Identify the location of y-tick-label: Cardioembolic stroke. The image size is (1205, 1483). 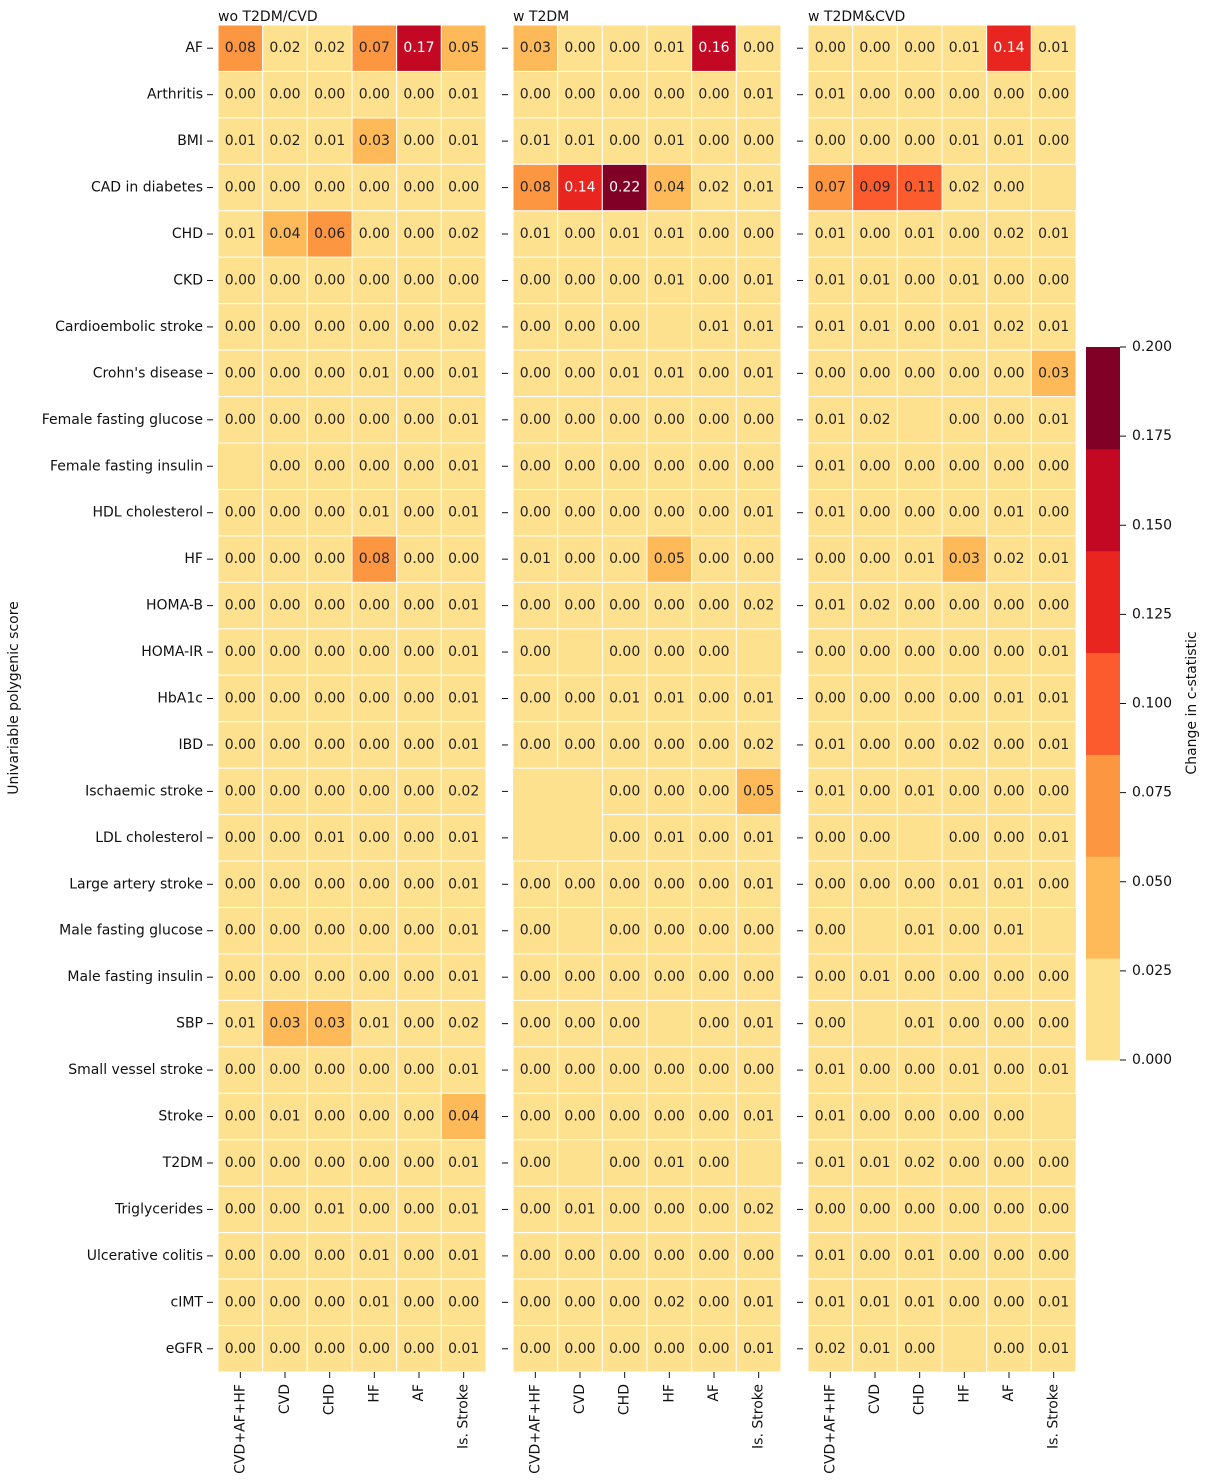
(129, 327).